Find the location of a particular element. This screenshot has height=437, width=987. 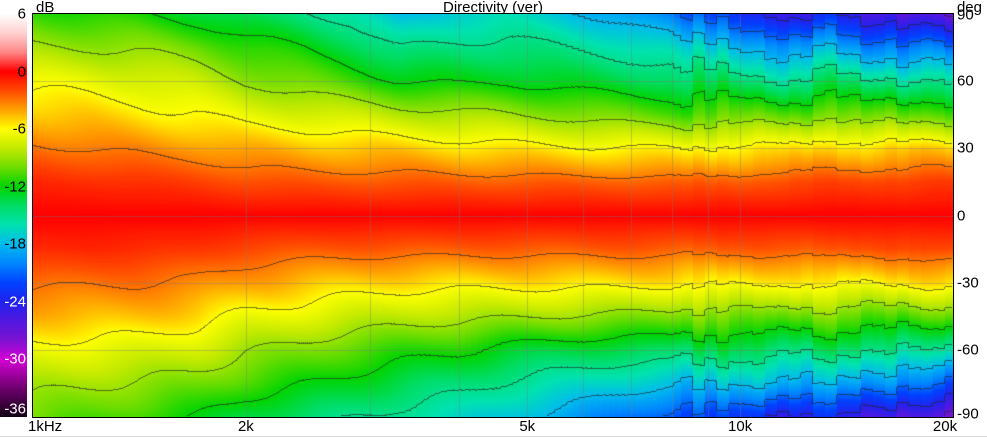

colorbar-tick-label: -12 is located at coordinates (15, 187).